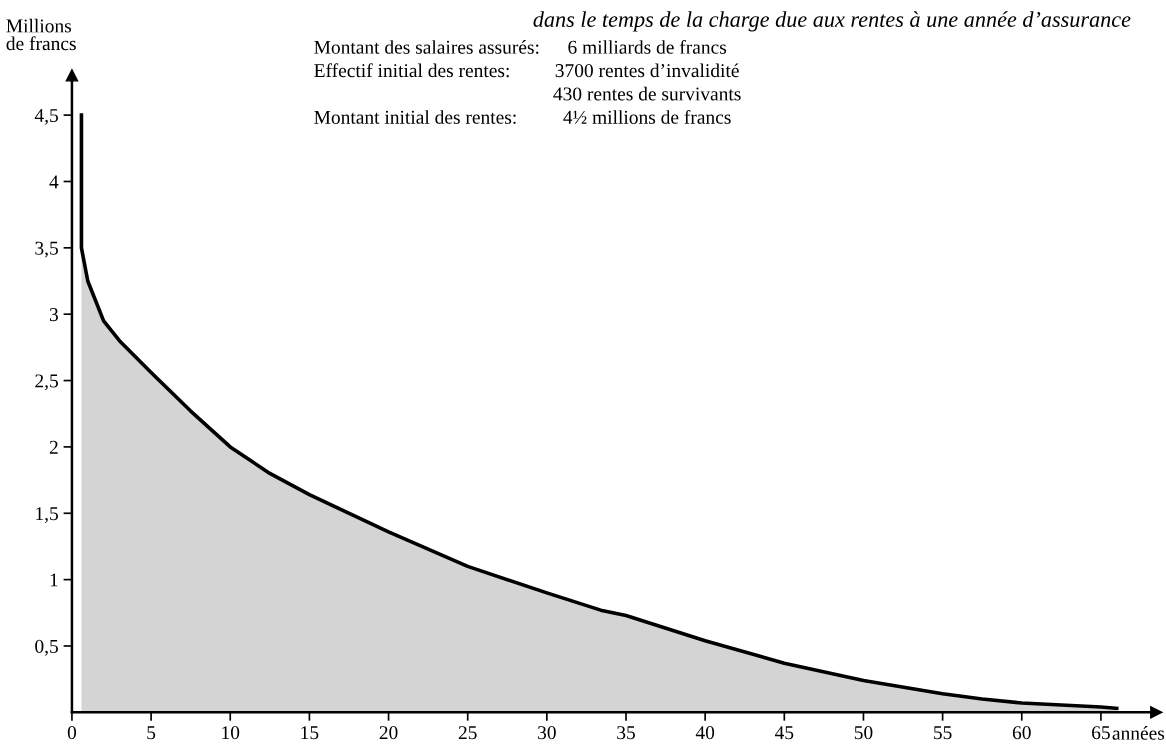 This screenshot has width=1166, height=753. Describe the element at coordinates (547, 733) in the screenshot. I see `x-tick-label: 30` at that location.